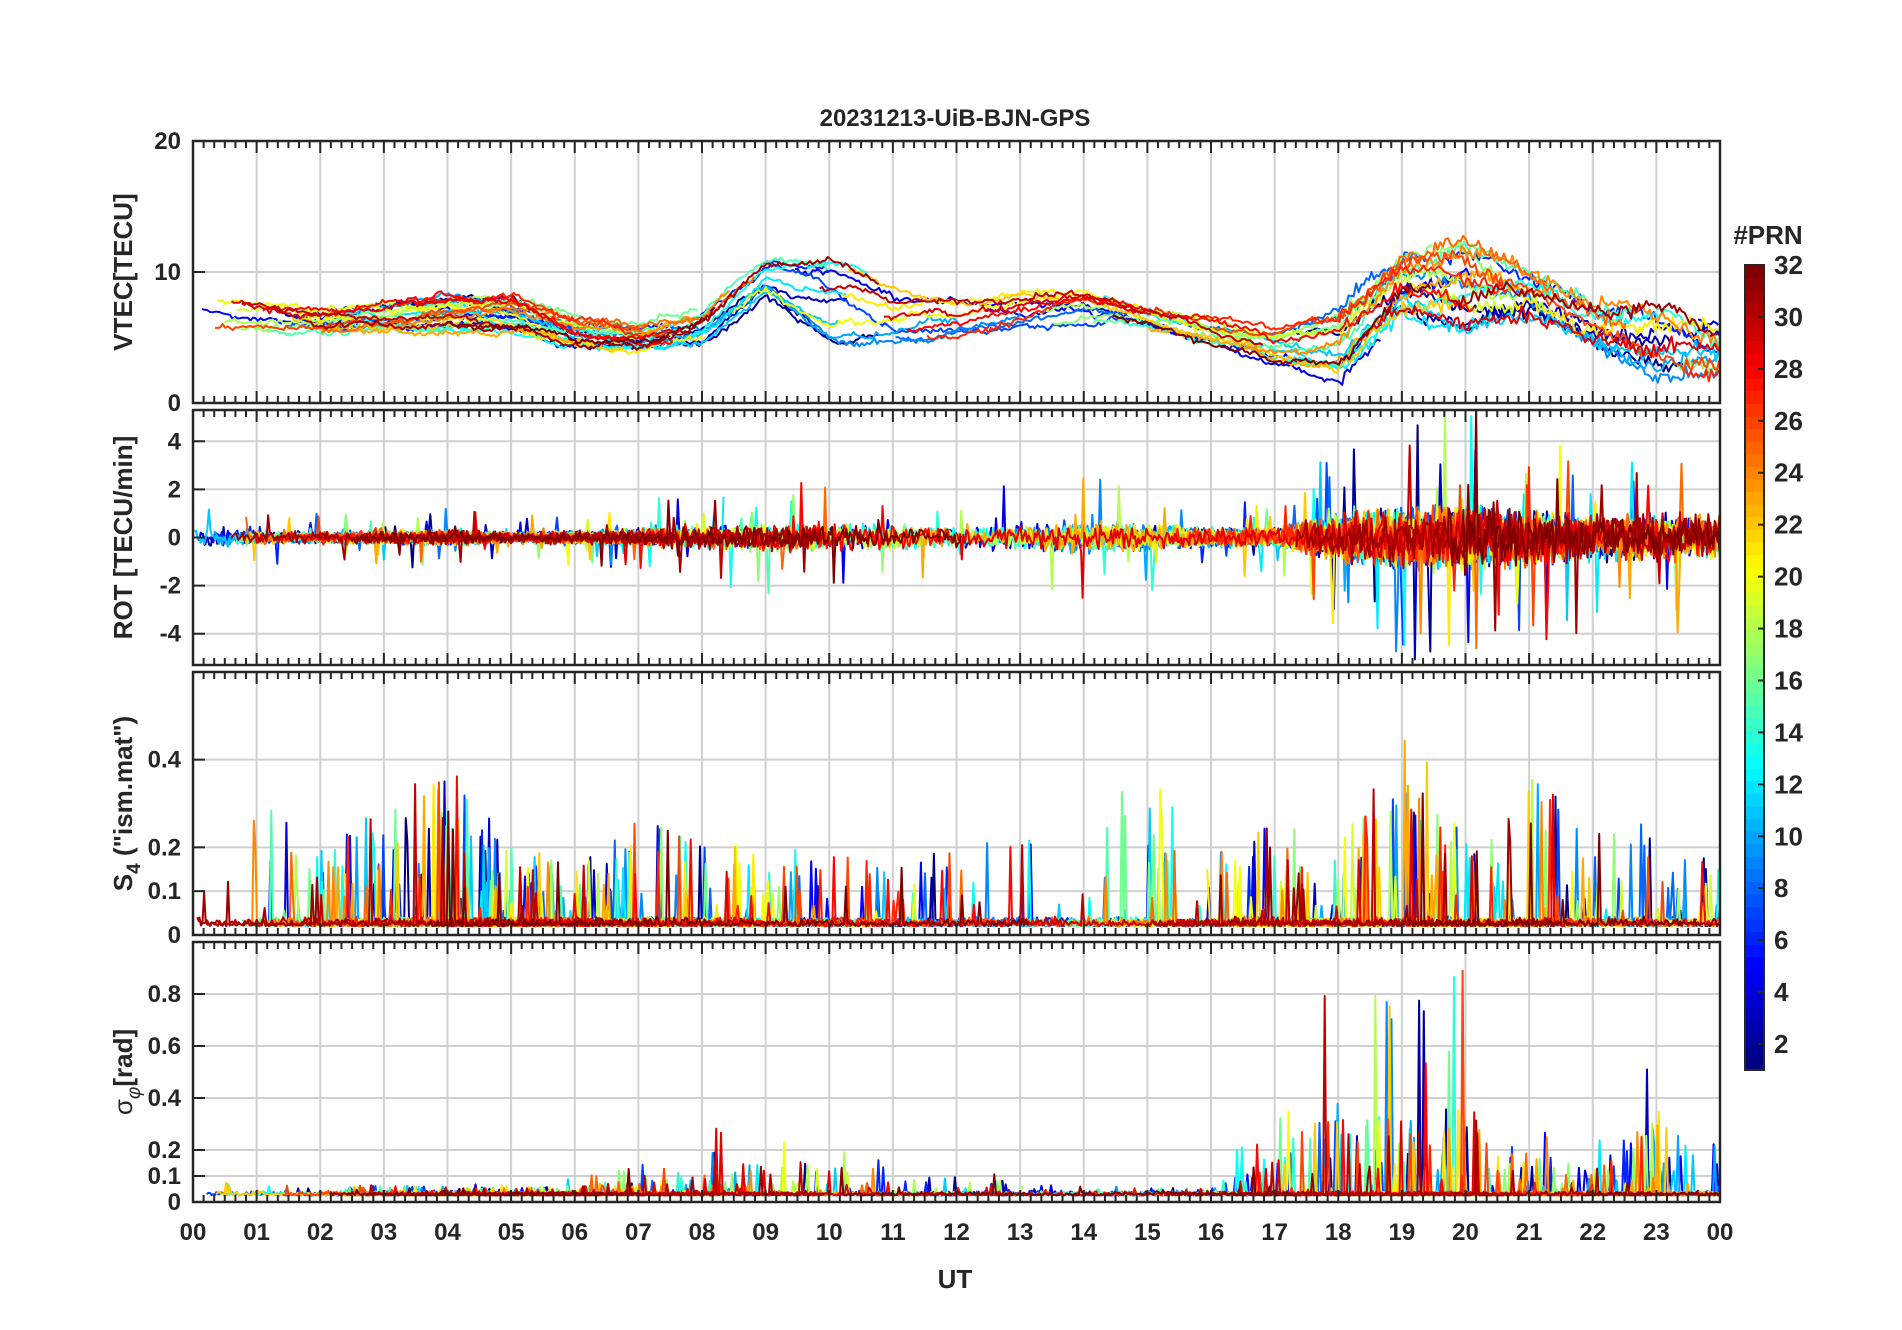 The height and width of the screenshot is (1330, 1902). Describe the element at coordinates (1788, 577) in the screenshot. I see `colorbar-tick-label: 20` at that location.